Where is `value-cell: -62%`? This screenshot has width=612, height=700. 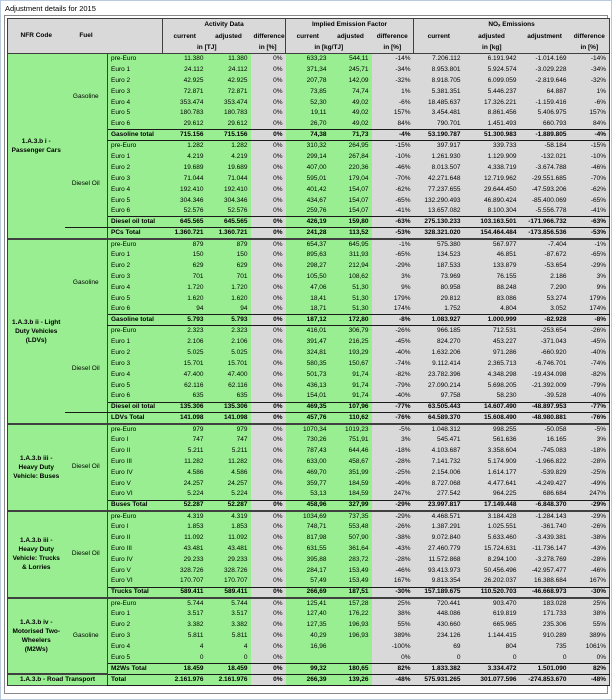 value-cell: -62% is located at coordinates (589, 190).